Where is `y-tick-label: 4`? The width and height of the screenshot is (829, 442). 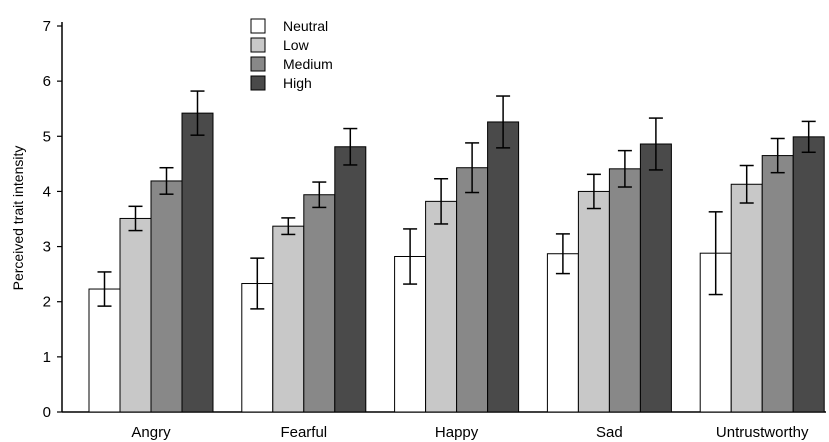
y-tick-label: 4 is located at coordinates (47, 191).